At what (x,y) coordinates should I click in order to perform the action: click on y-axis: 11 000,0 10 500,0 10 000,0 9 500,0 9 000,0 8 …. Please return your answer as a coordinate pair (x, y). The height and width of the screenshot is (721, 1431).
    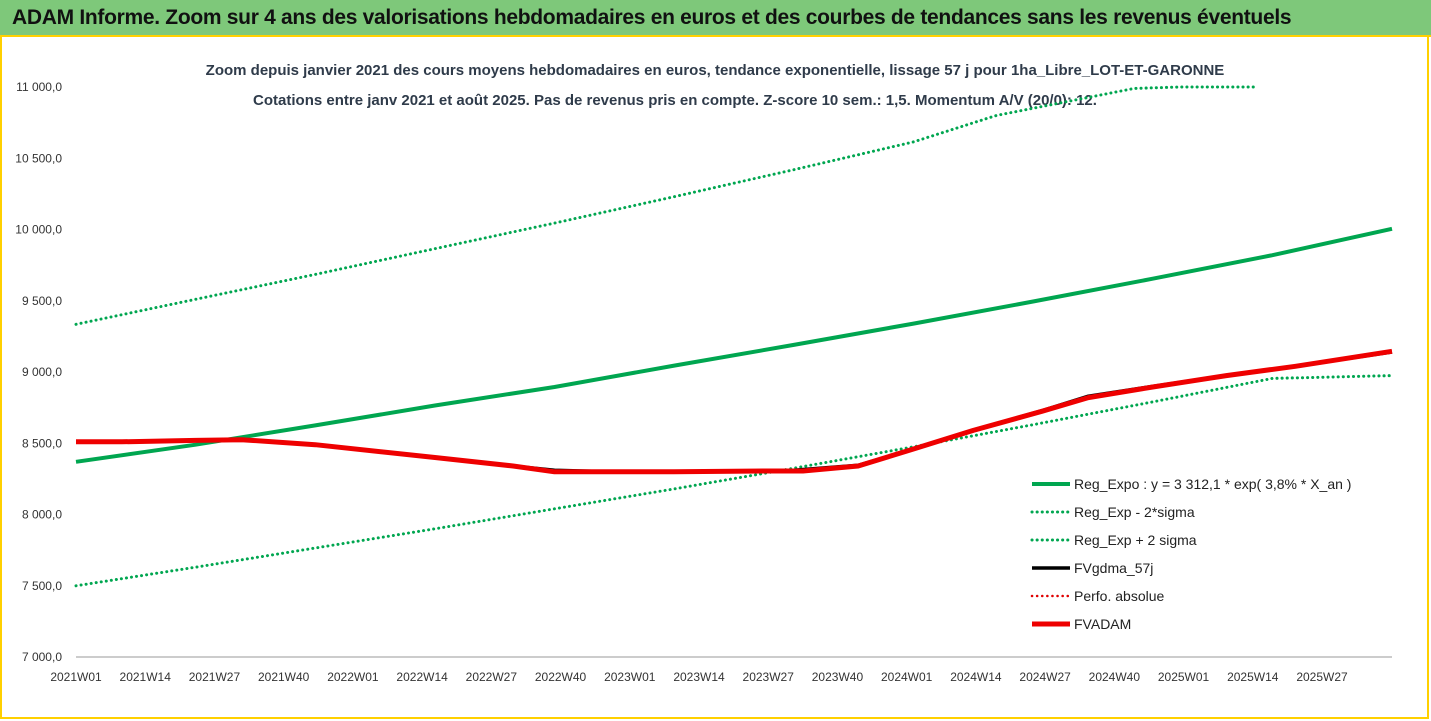
    Looking at the image, I should click on (38, 372).